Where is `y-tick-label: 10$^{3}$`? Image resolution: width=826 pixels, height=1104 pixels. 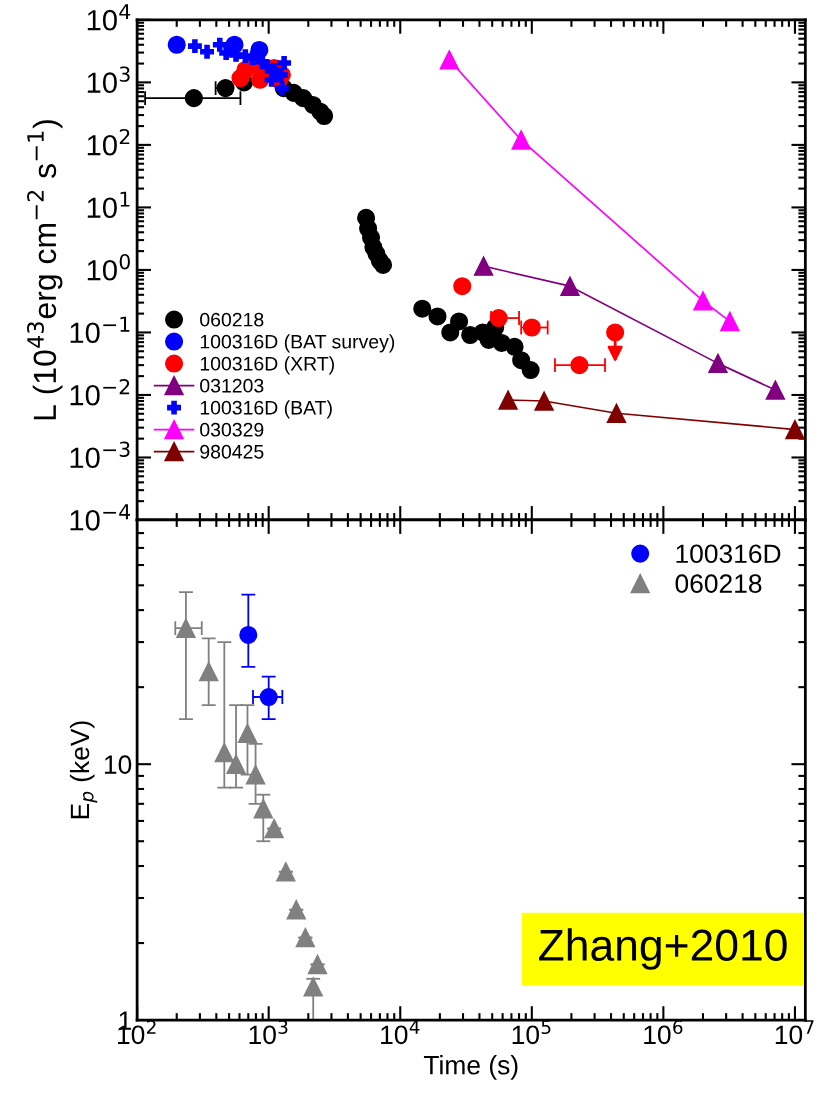 y-tick-label: 10$^{3}$ is located at coordinates (108, 80).